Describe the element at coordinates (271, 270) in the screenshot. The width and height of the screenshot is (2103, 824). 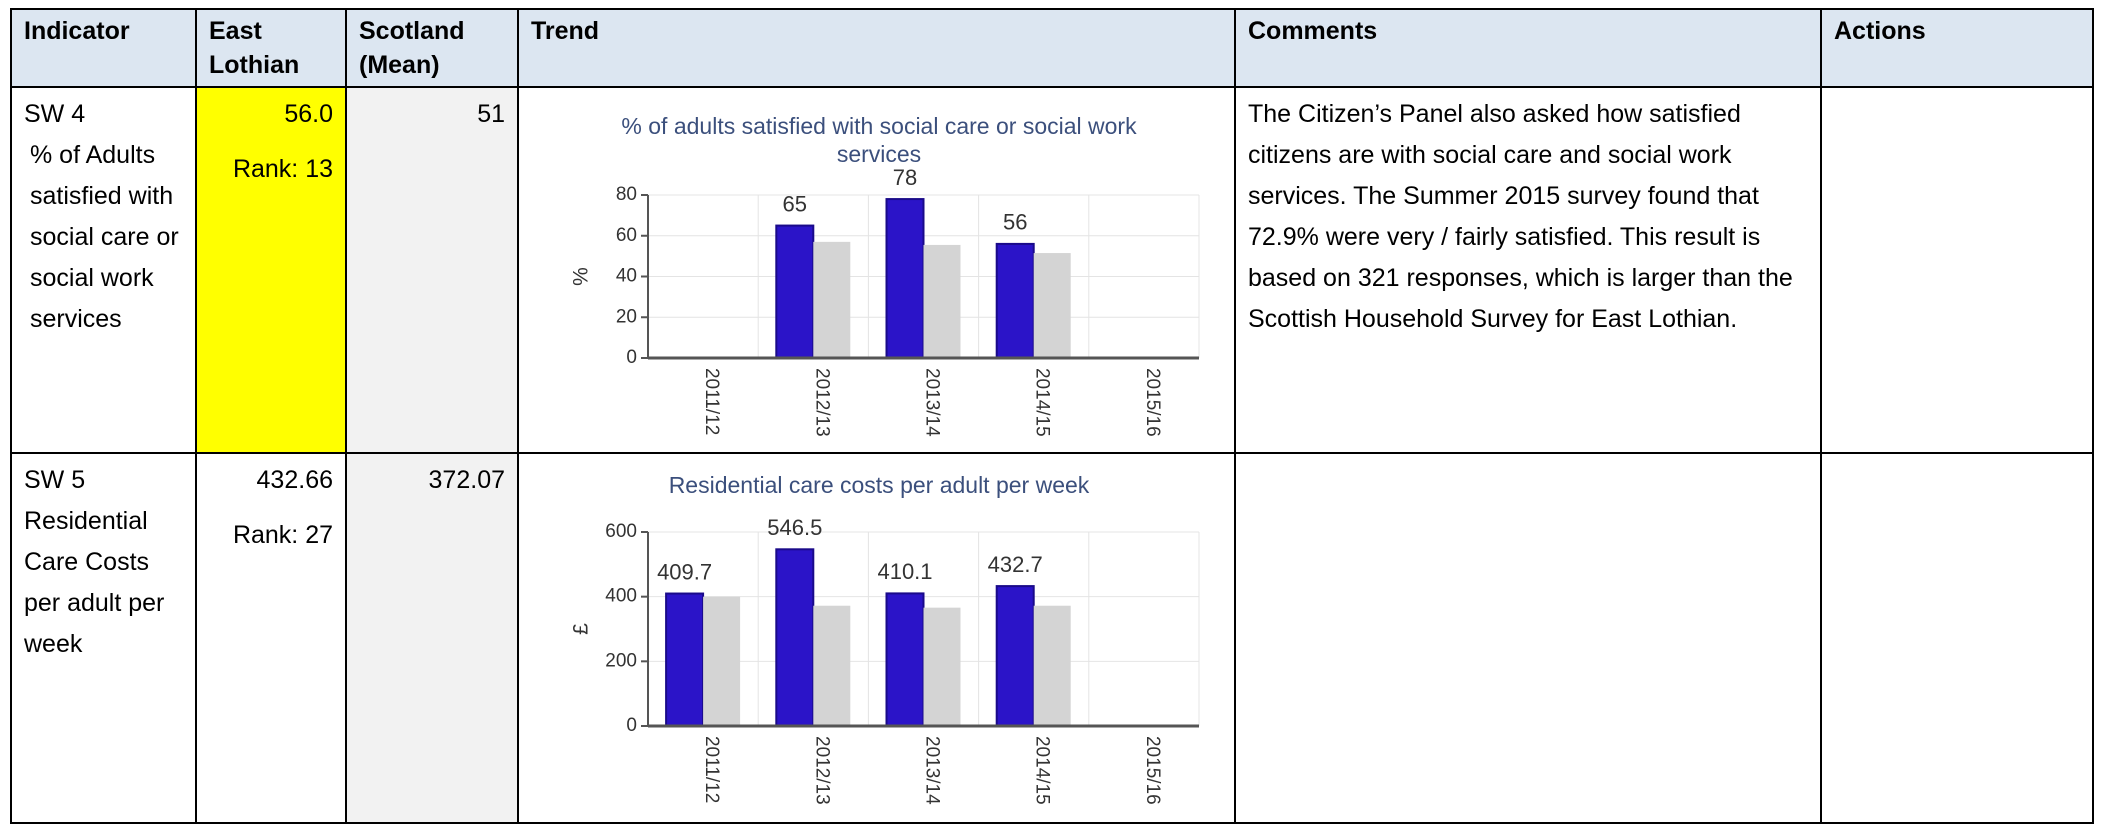
I see `value-cell: 56.0 Rank: 13` at that location.